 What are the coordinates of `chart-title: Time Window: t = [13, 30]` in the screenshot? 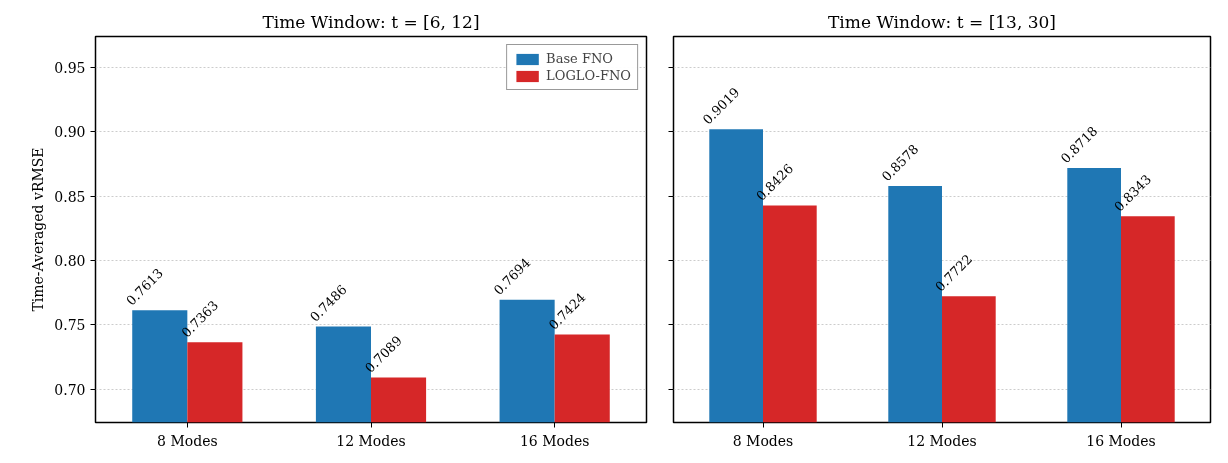 It's located at (942, 21).